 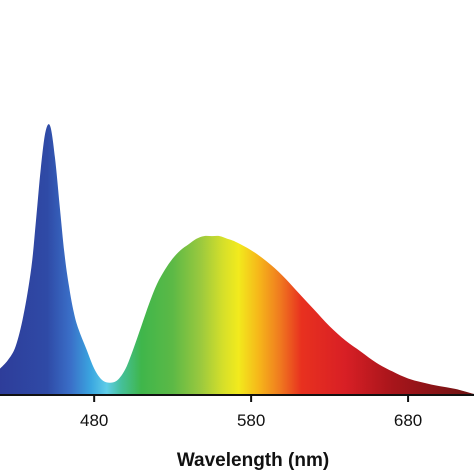 I want to click on x-axis-title: Wavelength (nm), so click(x=253, y=460).